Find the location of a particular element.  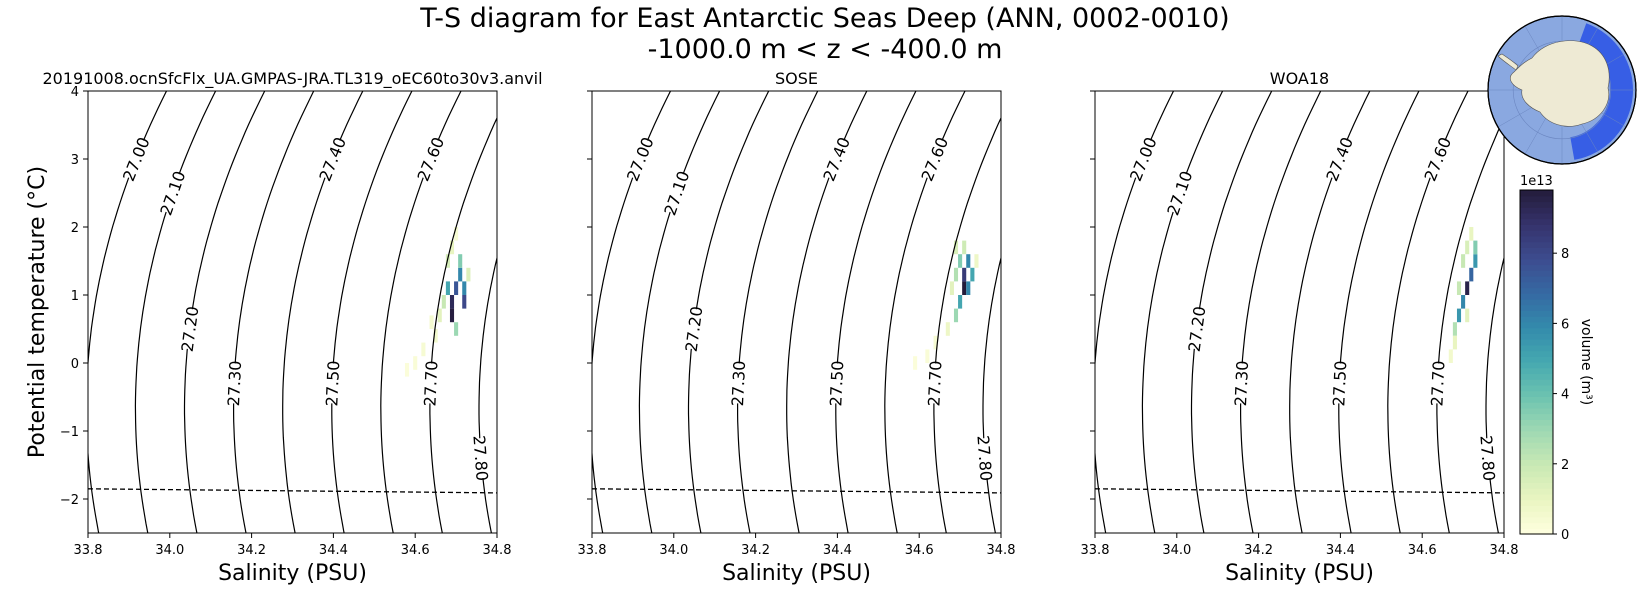

y-axis-label: Potential temperature (°C) is located at coordinates (37, 312).